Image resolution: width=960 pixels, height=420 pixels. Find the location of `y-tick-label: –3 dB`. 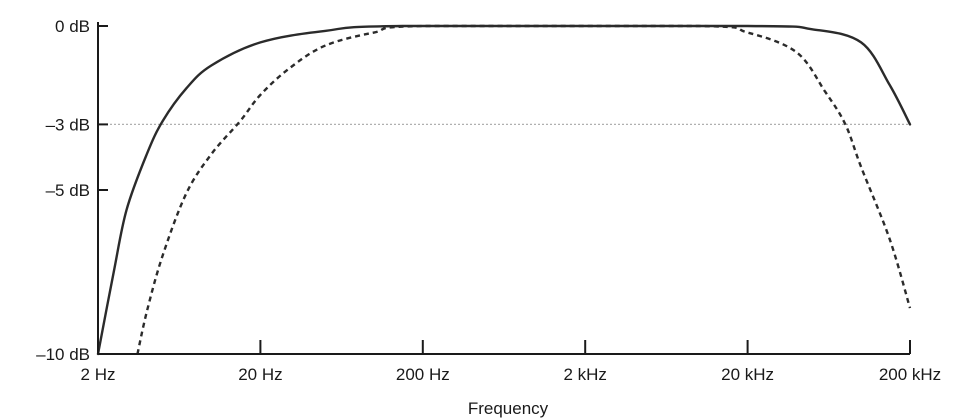

y-tick-label: –3 dB is located at coordinates (68, 124).